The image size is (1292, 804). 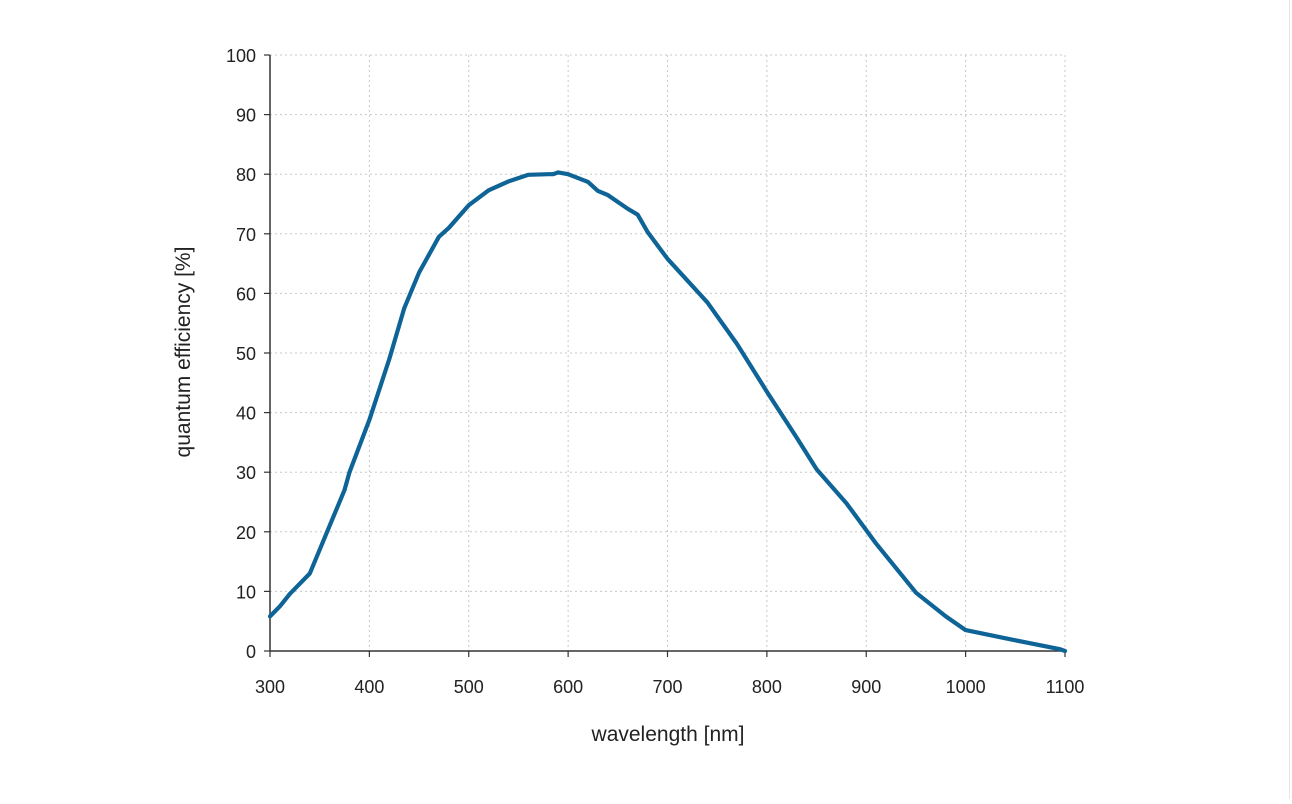 I want to click on x-tick-label: 800, so click(x=767, y=687).